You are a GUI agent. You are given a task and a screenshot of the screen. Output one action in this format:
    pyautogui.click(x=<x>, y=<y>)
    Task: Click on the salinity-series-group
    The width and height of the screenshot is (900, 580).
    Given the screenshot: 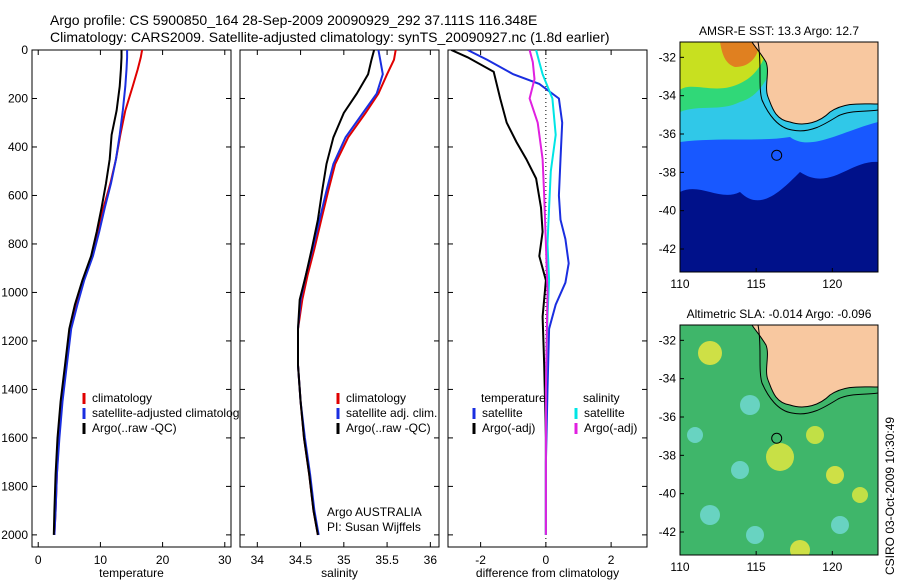 What is the action you would take?
    pyautogui.click(x=347, y=293)
    